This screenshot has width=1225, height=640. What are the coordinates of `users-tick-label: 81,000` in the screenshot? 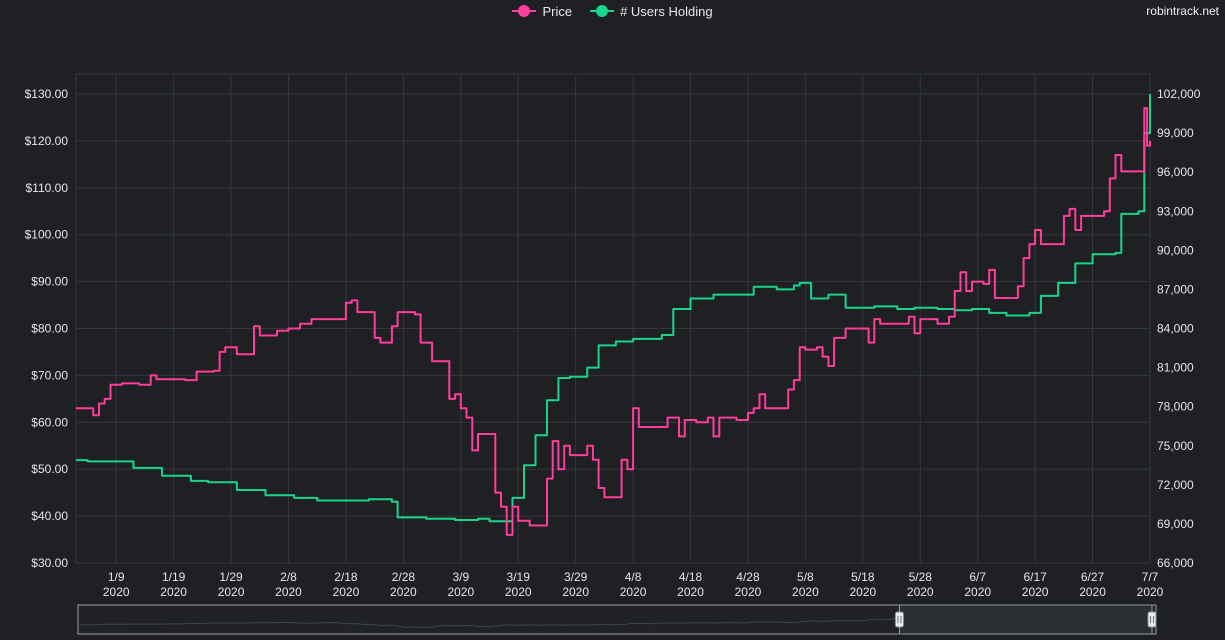 It's located at (1175, 368).